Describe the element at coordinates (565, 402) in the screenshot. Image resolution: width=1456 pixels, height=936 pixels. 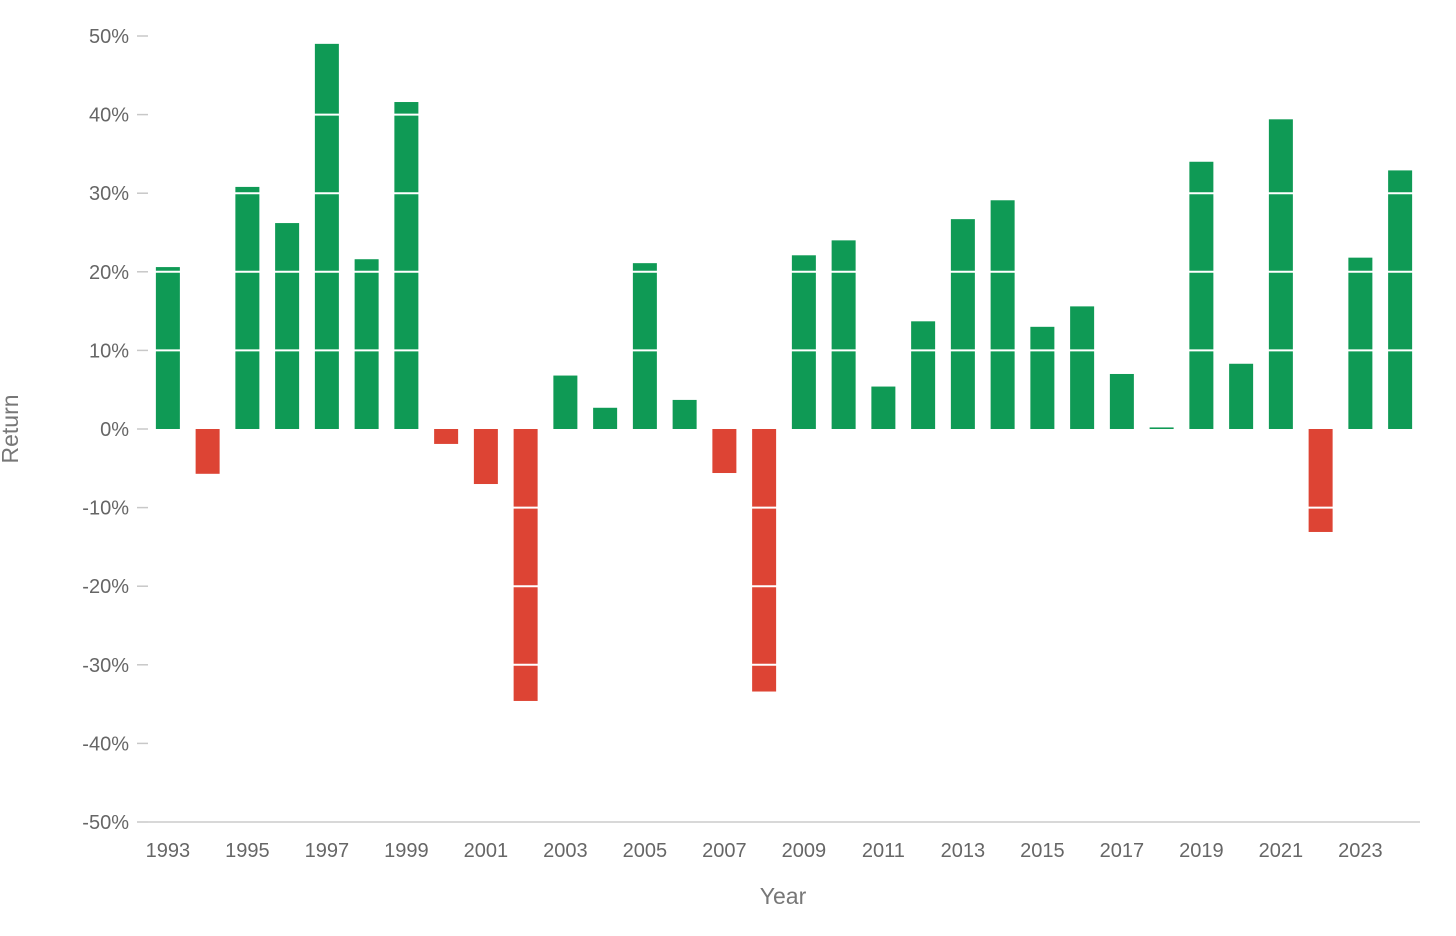
I see `bar-2003` at that location.